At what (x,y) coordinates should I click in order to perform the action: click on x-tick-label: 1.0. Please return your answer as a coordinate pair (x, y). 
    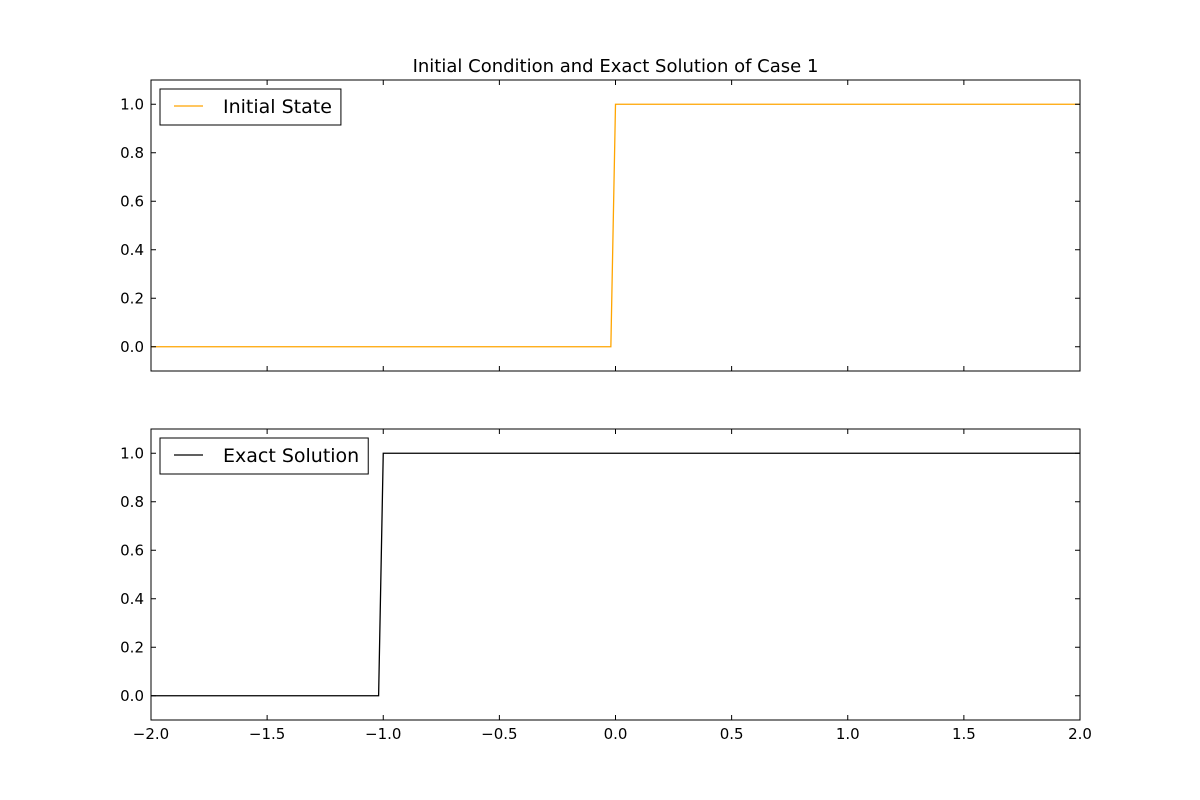
    Looking at the image, I should click on (848, 734).